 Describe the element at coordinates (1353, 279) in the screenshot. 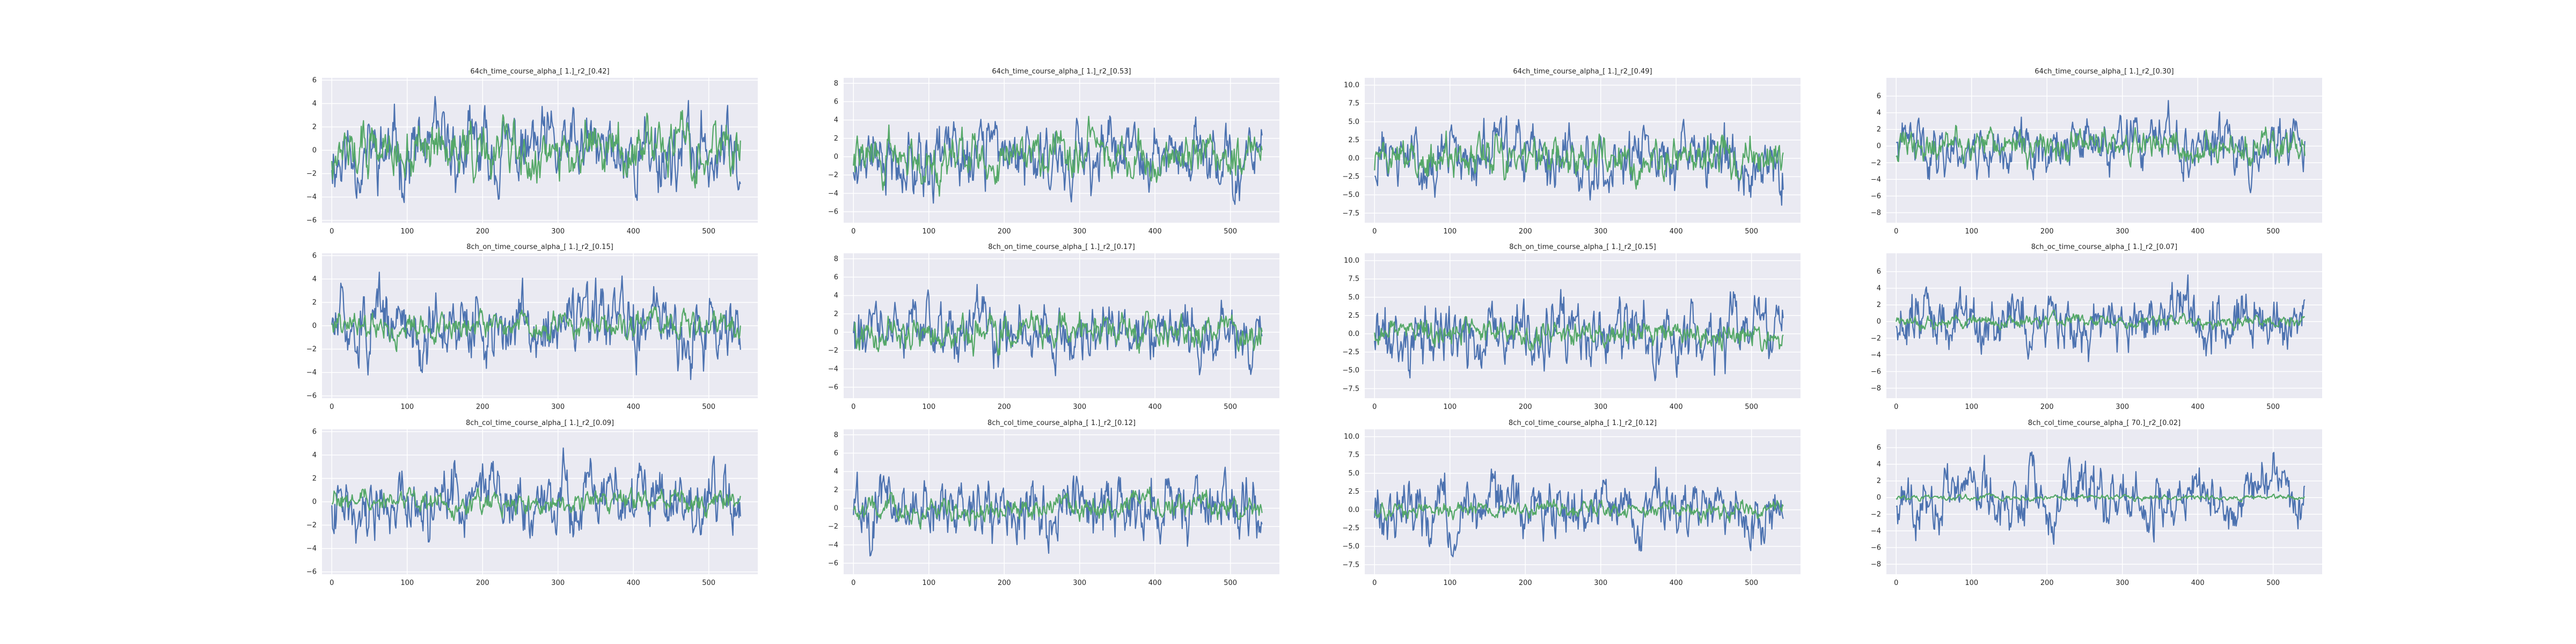

I see `y-tick-label: 7.5` at that location.